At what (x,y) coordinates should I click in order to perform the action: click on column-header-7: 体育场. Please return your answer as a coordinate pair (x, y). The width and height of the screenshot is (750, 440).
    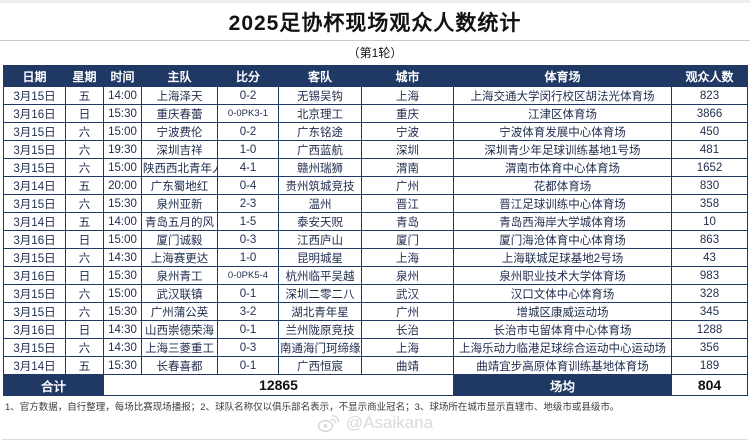
    Looking at the image, I should click on (562, 76).